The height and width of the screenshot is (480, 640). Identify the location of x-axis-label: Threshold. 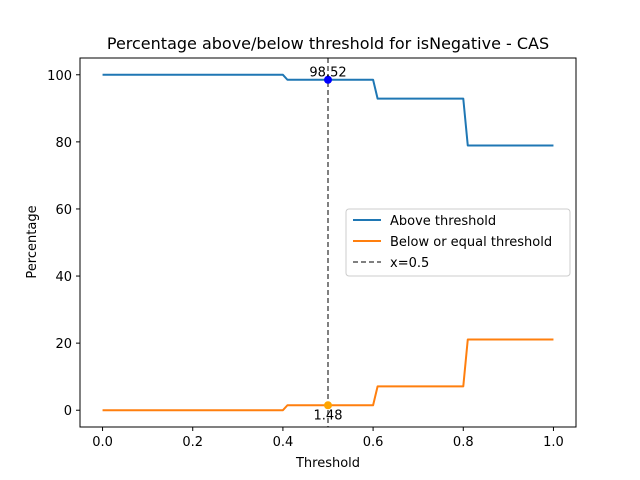
(327, 463).